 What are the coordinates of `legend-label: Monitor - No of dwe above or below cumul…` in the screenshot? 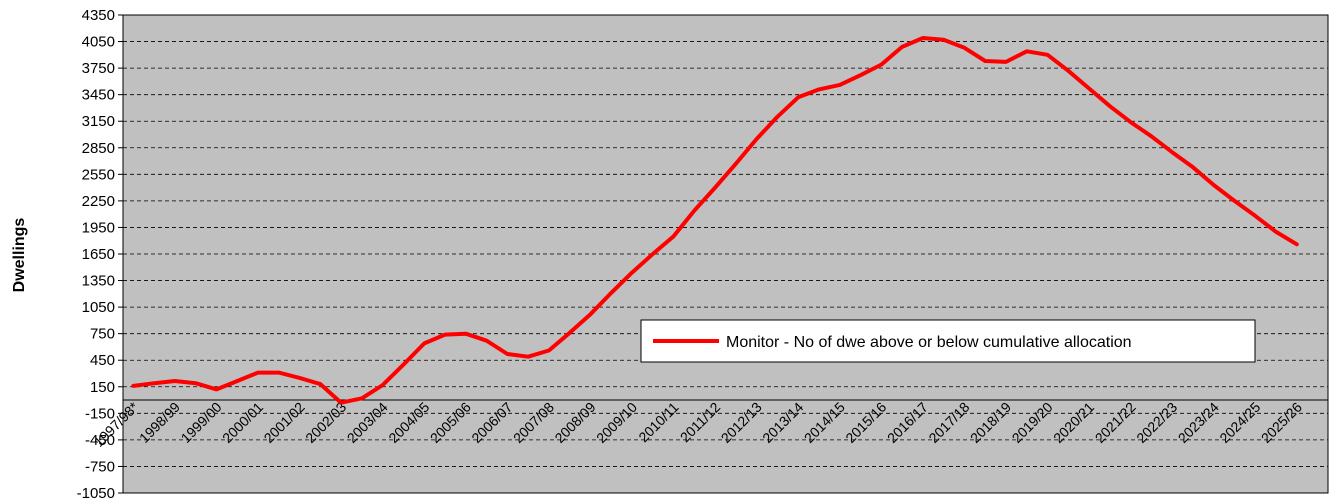 It's located at (929, 342).